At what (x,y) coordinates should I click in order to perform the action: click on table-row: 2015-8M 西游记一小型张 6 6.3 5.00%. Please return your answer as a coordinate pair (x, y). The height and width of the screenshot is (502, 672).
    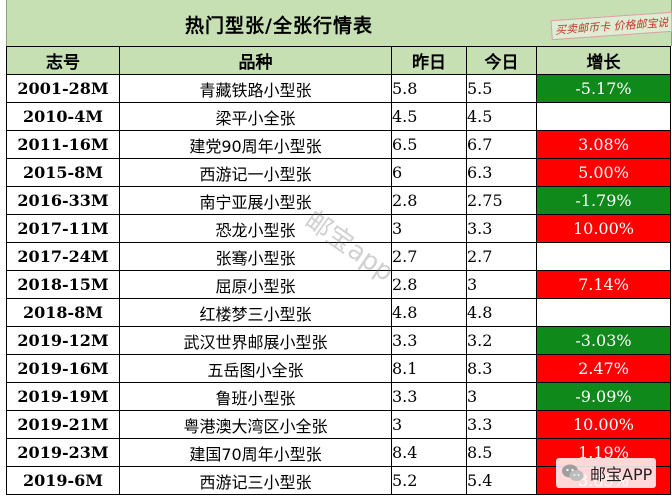
    Looking at the image, I should click on (338, 172).